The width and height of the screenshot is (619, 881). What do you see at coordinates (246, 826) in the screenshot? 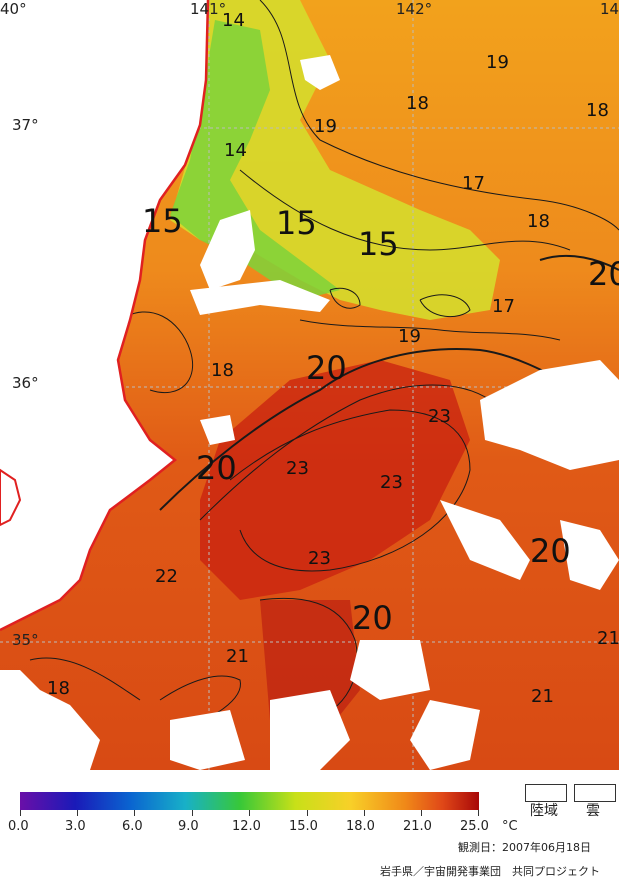
I see `colorbar-tick-label: 12.0` at bounding box center [246, 826].